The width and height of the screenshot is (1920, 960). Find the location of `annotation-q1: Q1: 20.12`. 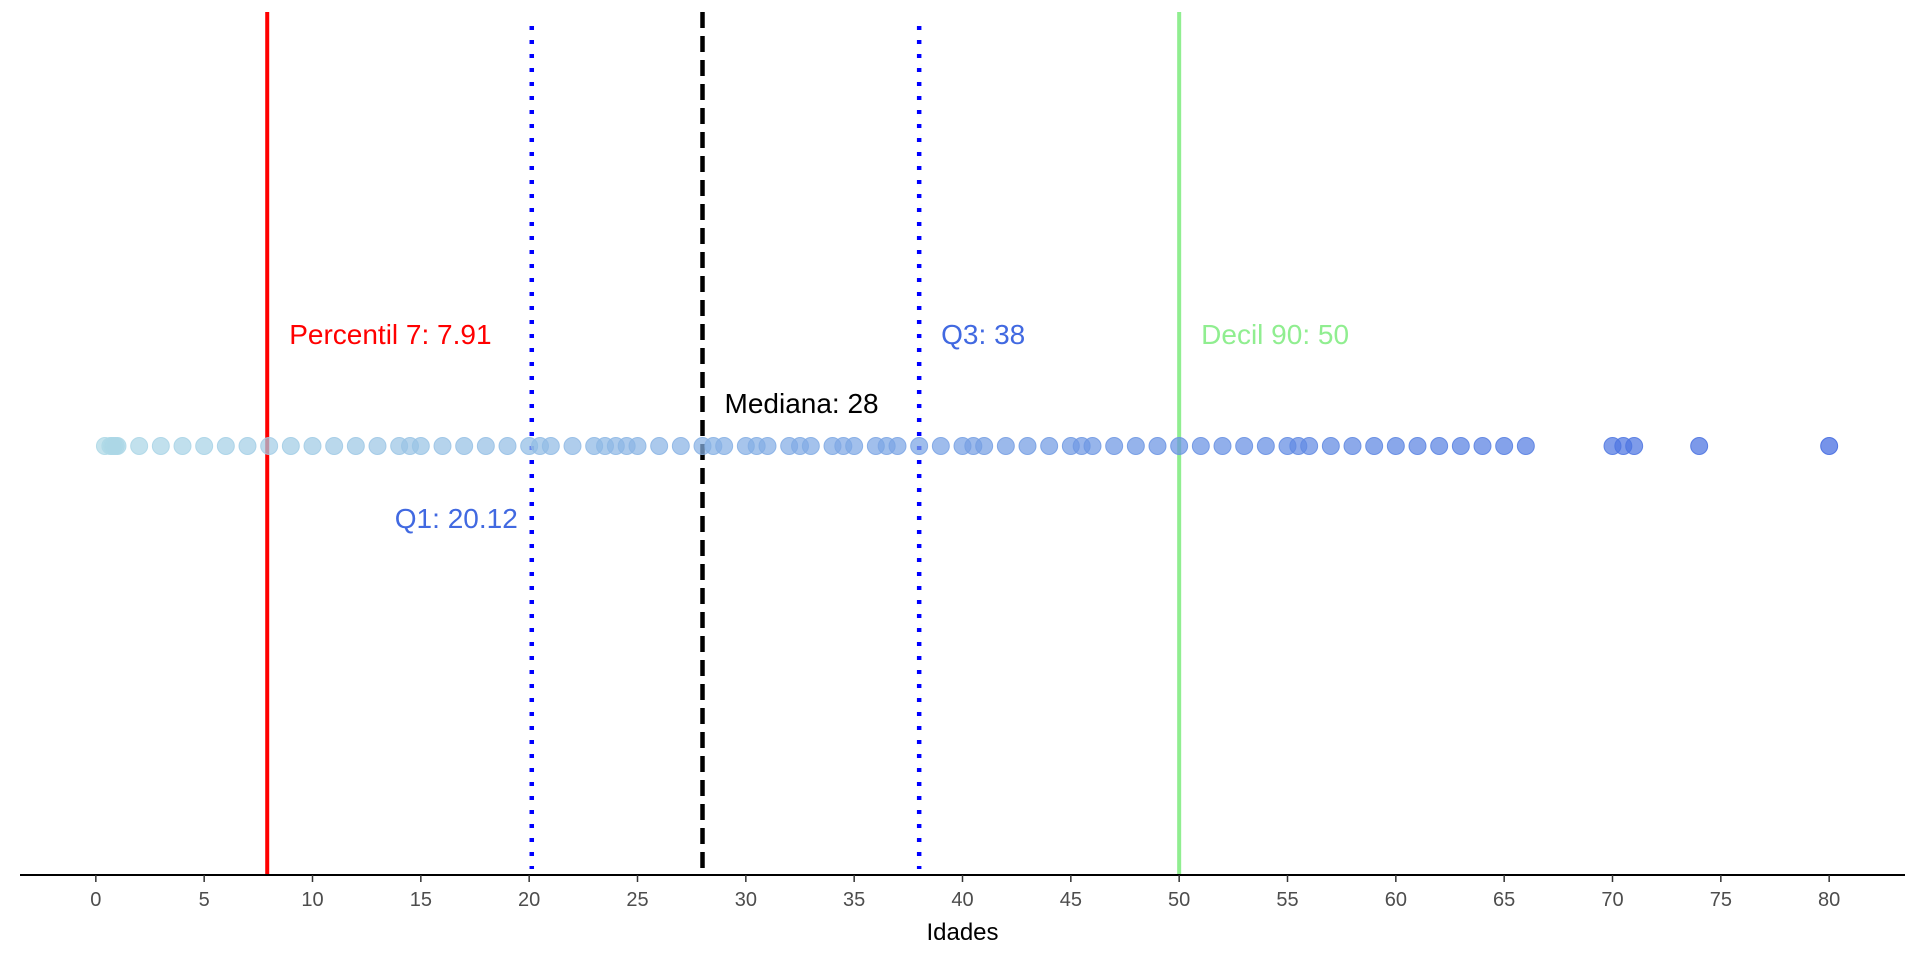

annotation-q1: Q1: 20.12 is located at coordinates (456, 518).